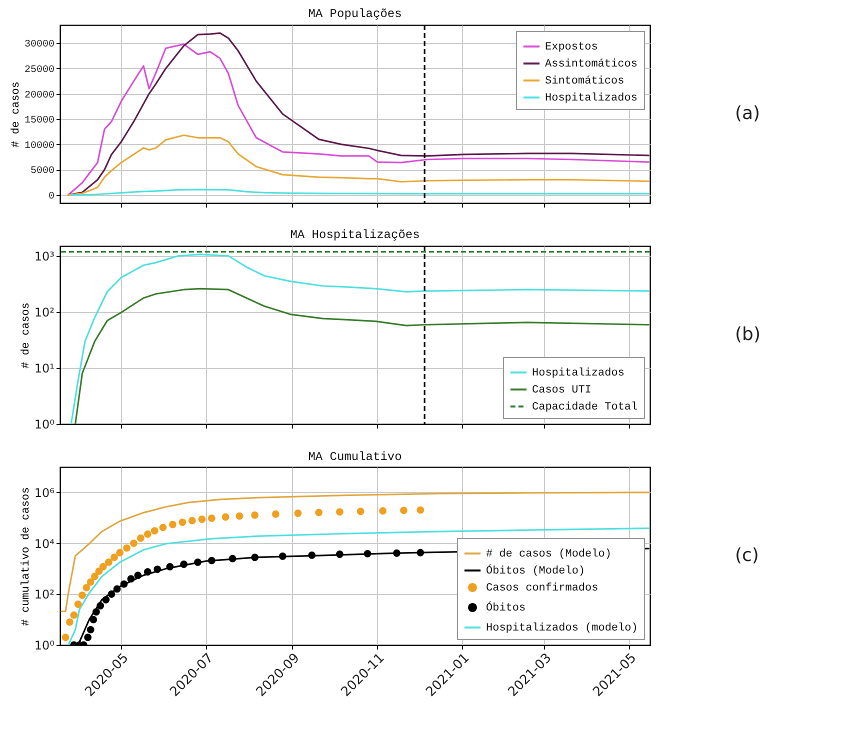 The height and width of the screenshot is (736, 849). What do you see at coordinates (571, 48) in the screenshot?
I see `legend-label: Expostos` at bounding box center [571, 48].